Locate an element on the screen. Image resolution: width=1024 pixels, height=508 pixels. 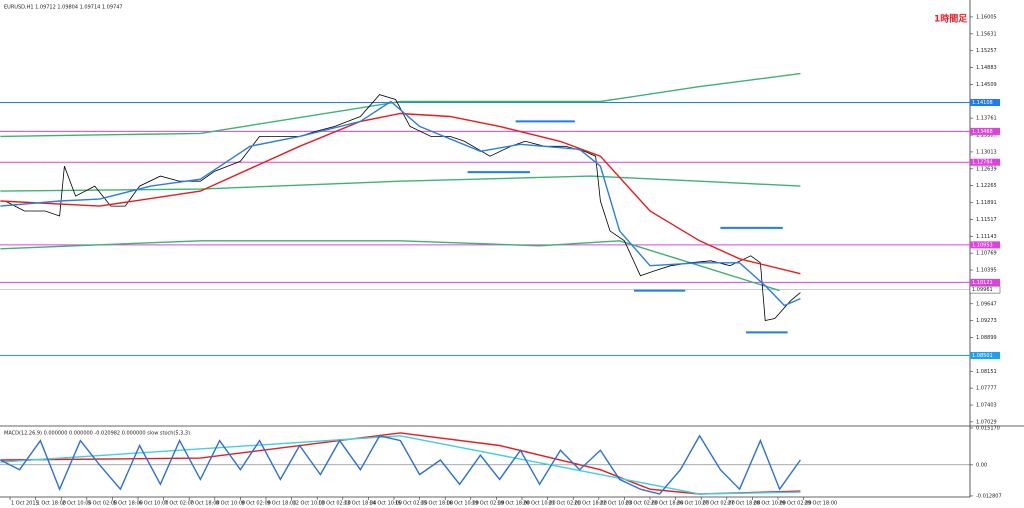
level-label: 1.13468 is located at coordinates (982, 132).